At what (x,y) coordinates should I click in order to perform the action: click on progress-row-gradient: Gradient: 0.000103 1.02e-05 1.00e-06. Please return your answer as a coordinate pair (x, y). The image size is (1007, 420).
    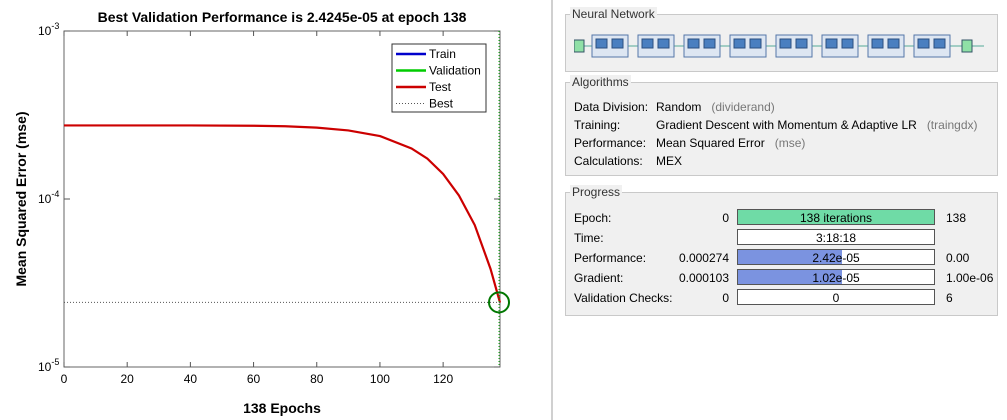
    Looking at the image, I should click on (782, 278).